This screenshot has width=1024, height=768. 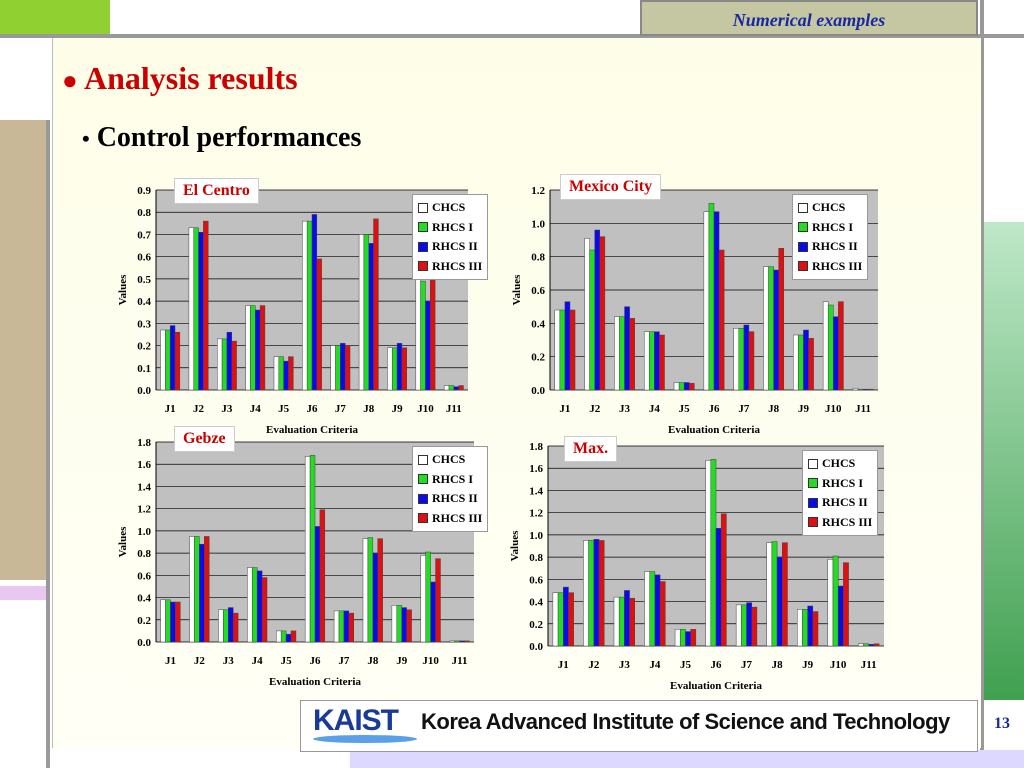 What do you see at coordinates (611, 187) in the screenshot?
I see `chart-title-label: Mexico City` at bounding box center [611, 187].